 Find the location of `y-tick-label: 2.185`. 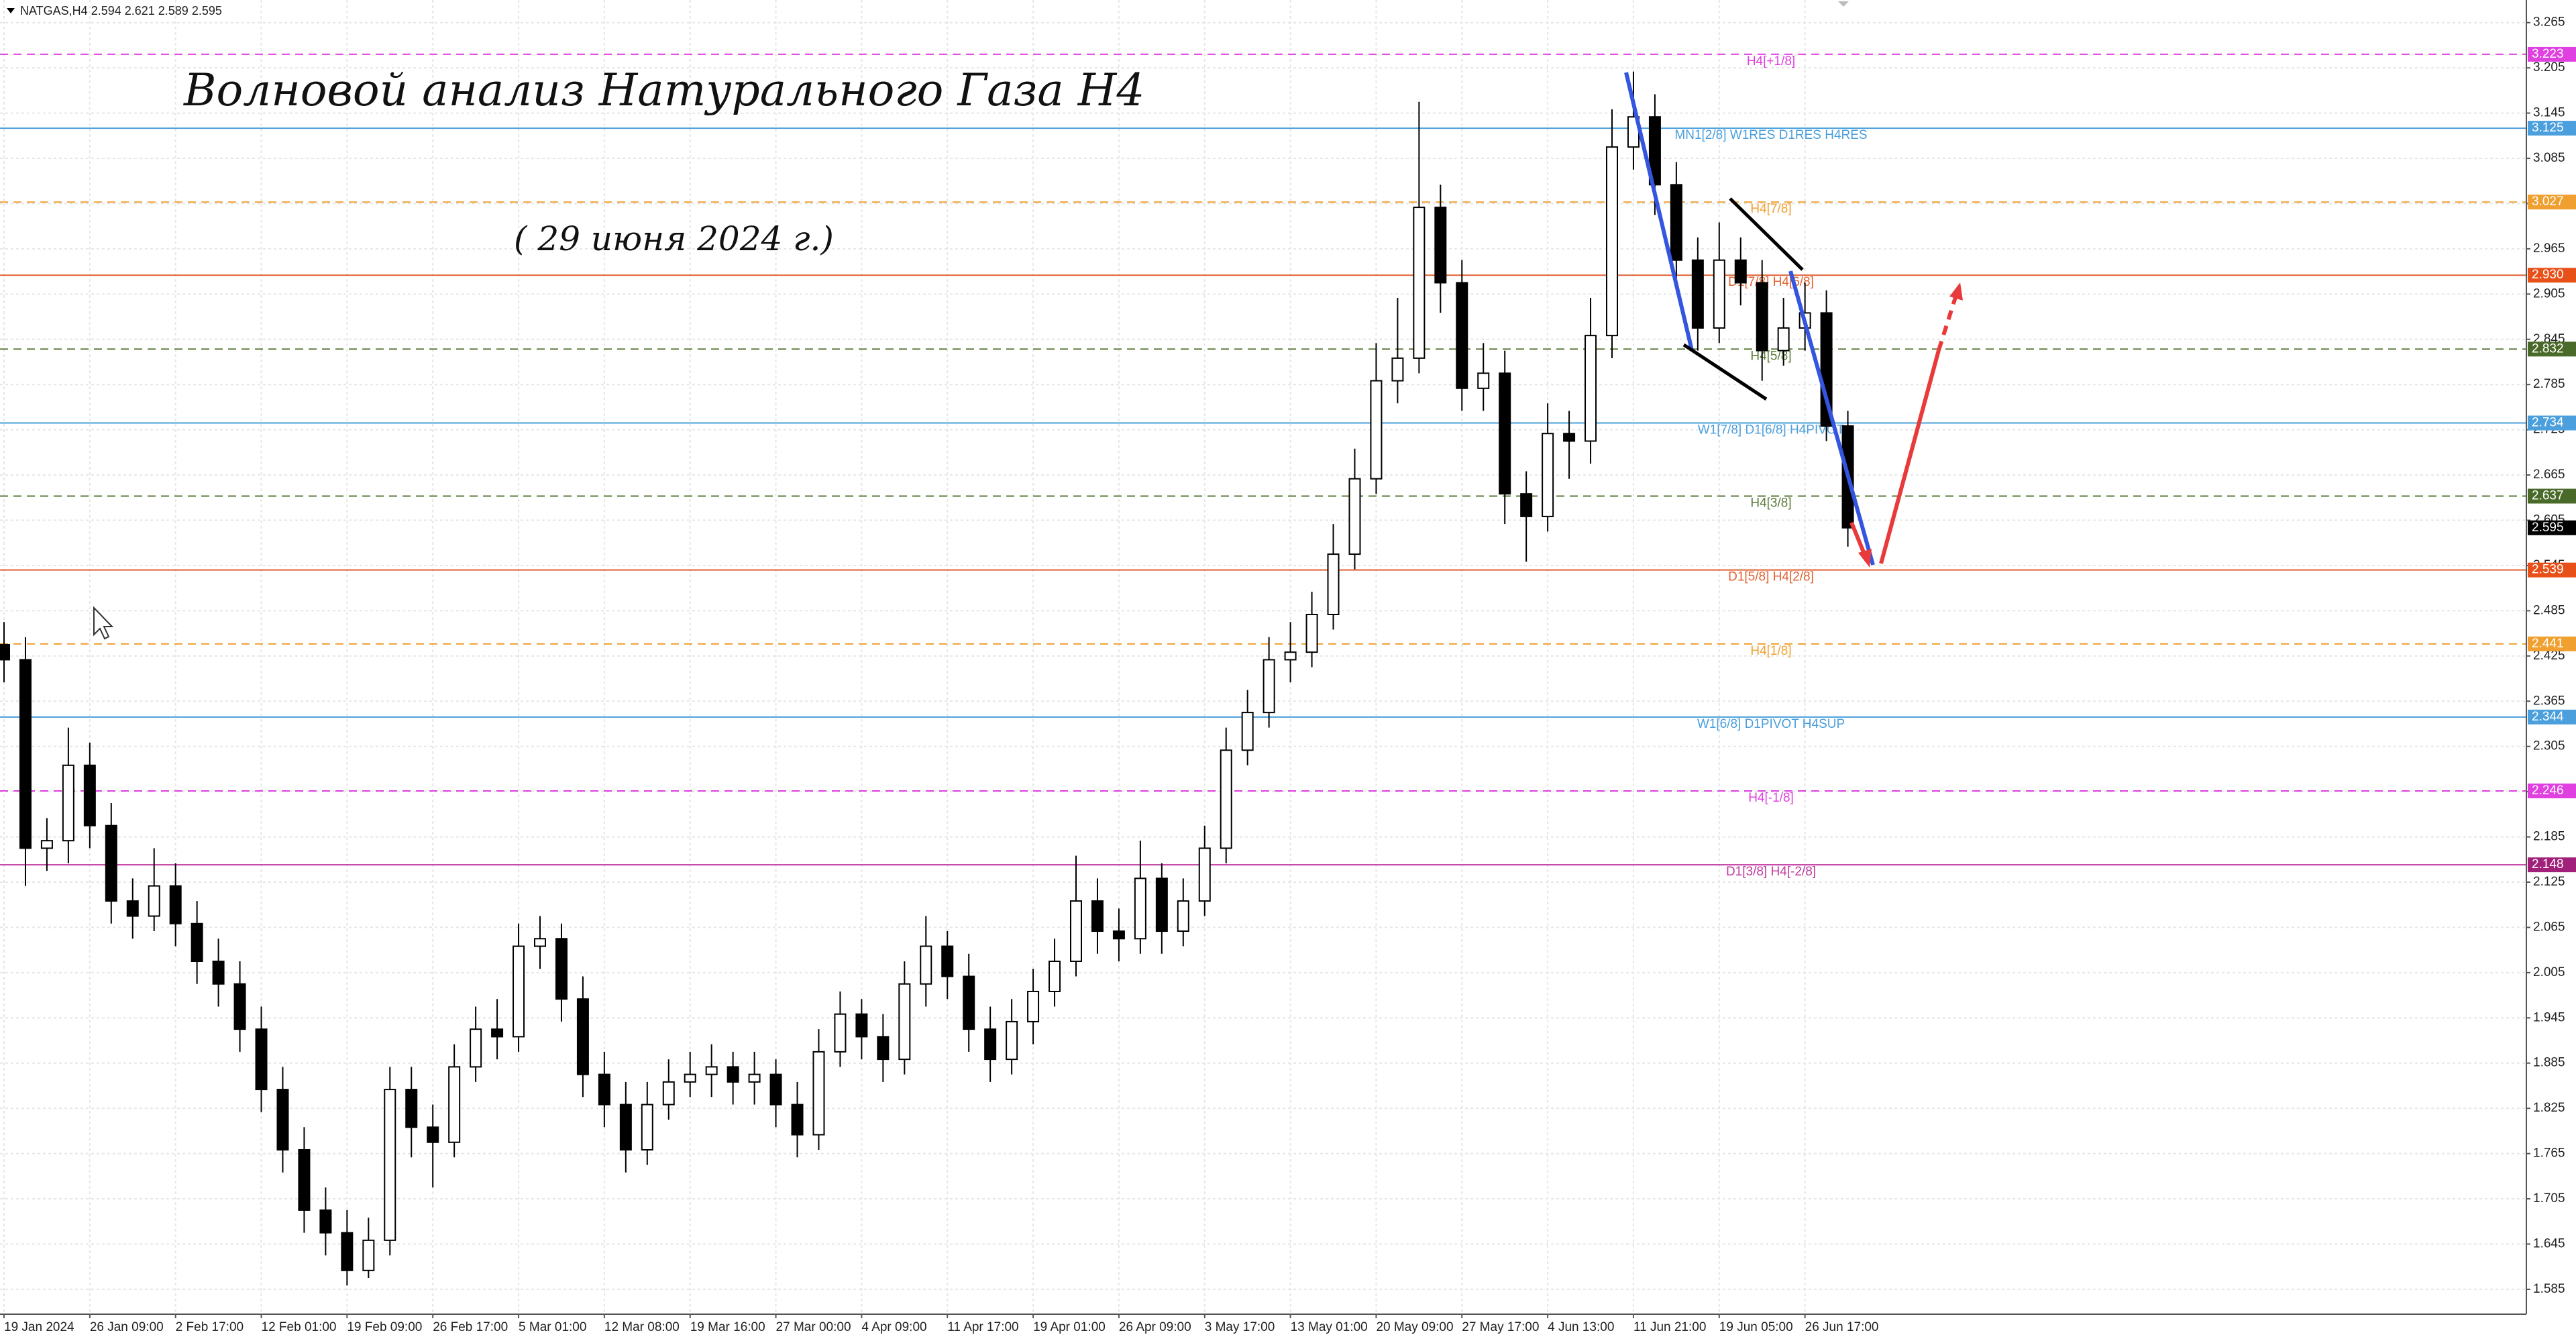

y-tick-label: 2.185 is located at coordinates (2549, 837).